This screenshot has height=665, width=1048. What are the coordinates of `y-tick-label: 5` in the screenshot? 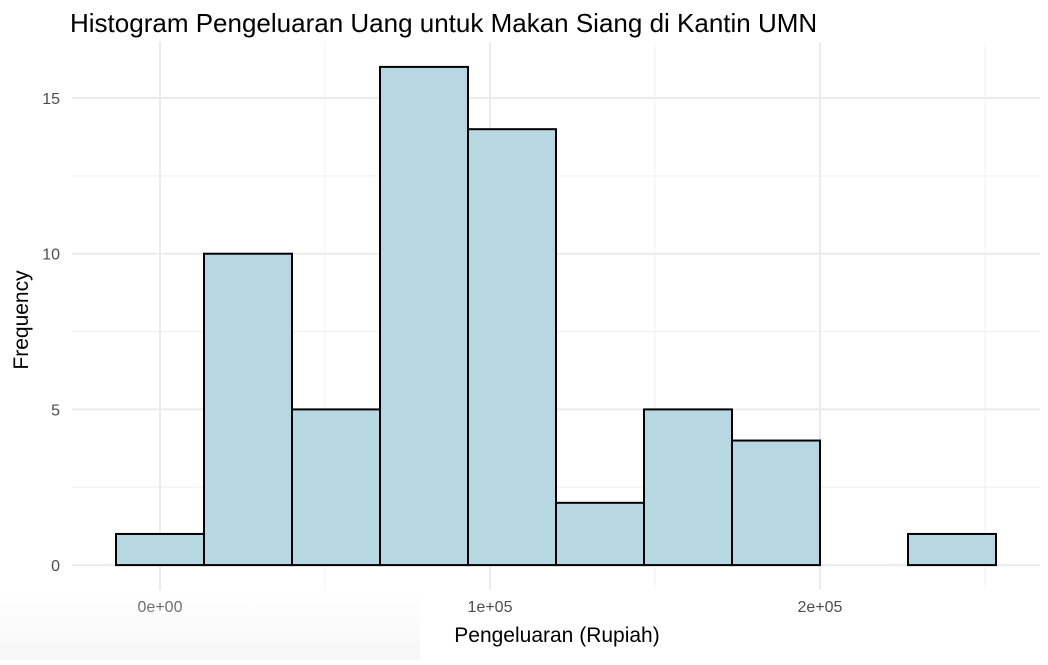 It's located at (55, 410).